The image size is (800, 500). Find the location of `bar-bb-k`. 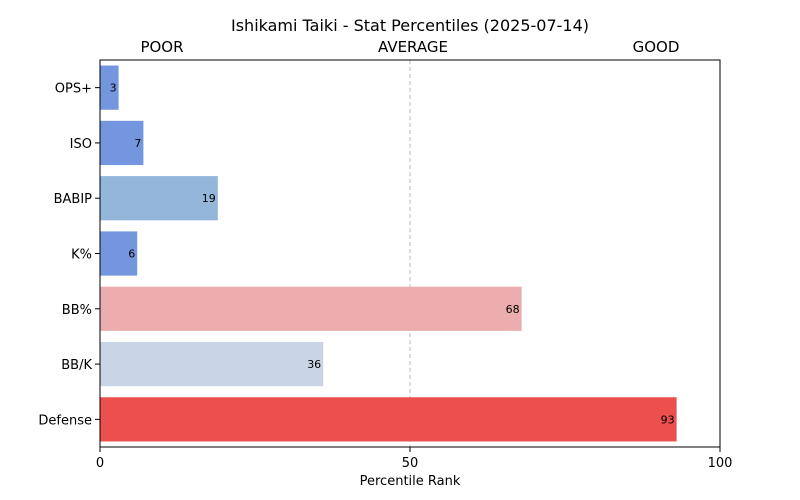

bar-bb-k is located at coordinates (212, 364).